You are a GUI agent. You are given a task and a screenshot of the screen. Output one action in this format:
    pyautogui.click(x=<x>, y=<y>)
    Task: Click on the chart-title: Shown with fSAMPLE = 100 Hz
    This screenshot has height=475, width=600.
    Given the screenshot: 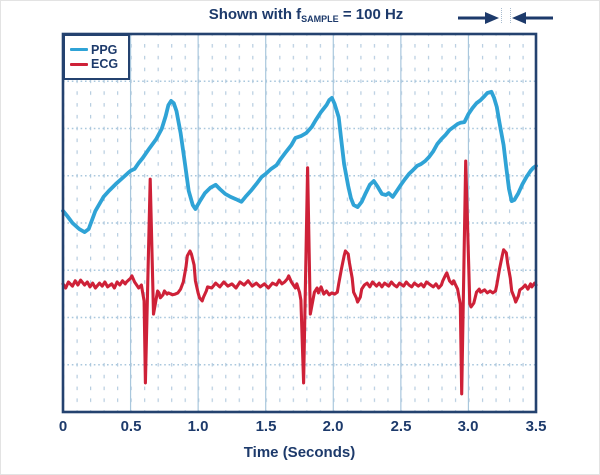 What is the action you would take?
    pyautogui.click(x=306, y=15)
    